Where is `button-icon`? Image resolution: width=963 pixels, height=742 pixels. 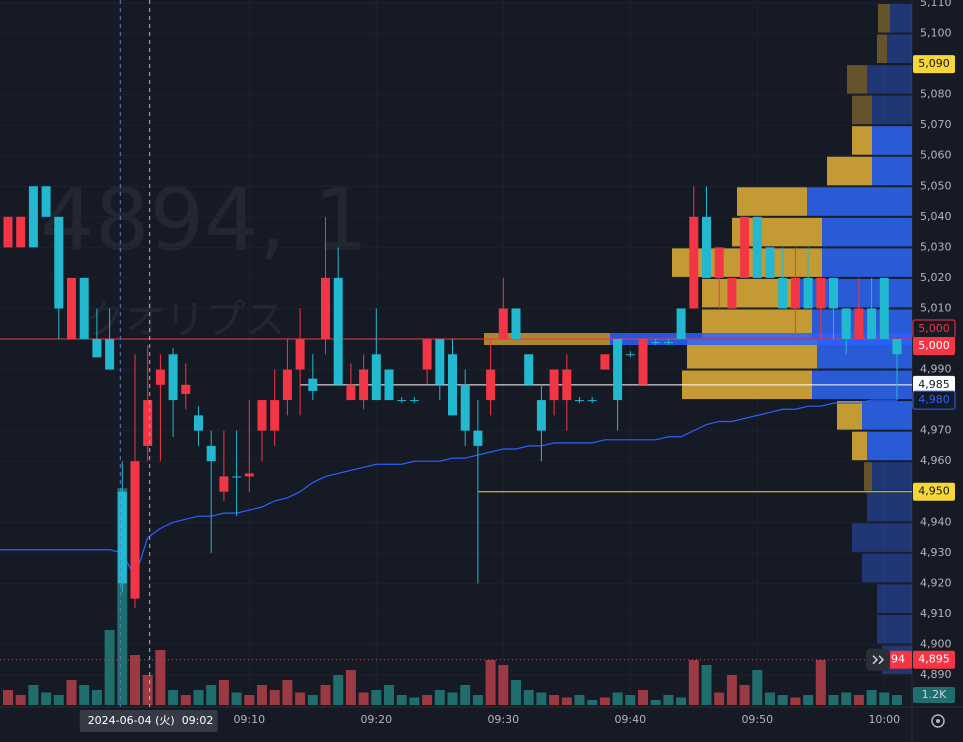
button-icon is located at coordinates (878, 660).